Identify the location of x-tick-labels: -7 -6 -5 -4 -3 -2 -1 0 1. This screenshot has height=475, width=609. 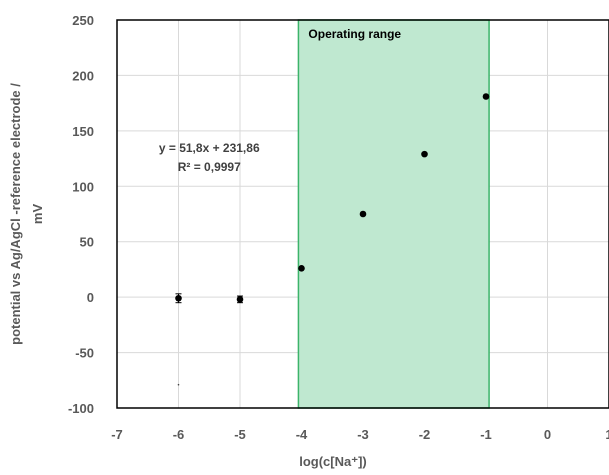
(360, 434).